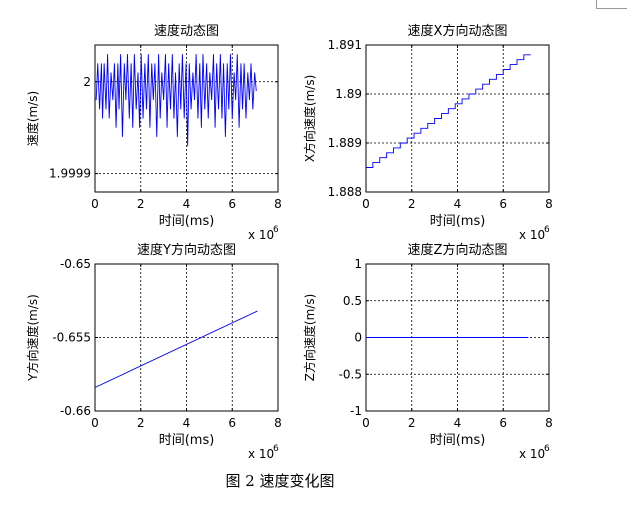  What do you see at coordinates (345, 45) in the screenshot?
I see `y-tick-label: 1.891` at bounding box center [345, 45].